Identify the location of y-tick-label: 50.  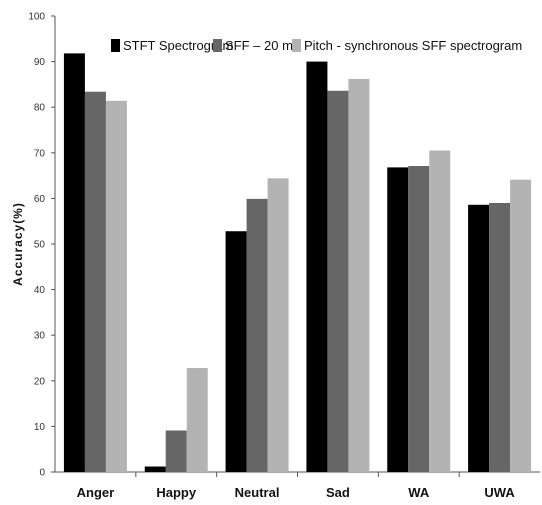
(40, 245).